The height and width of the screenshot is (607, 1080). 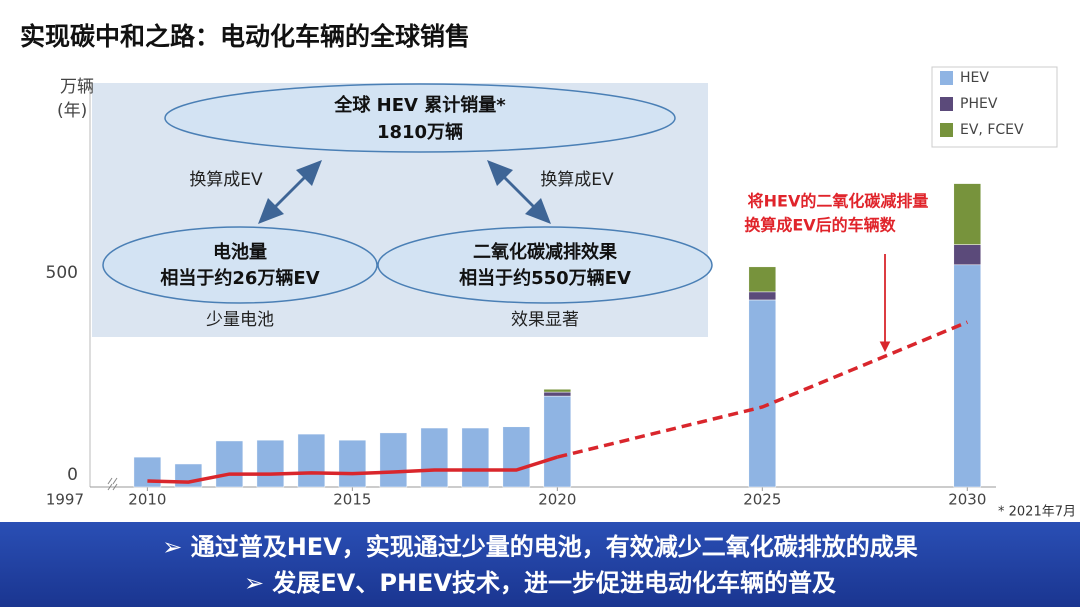 I want to click on y-label: 万辆, so click(x=77, y=87).